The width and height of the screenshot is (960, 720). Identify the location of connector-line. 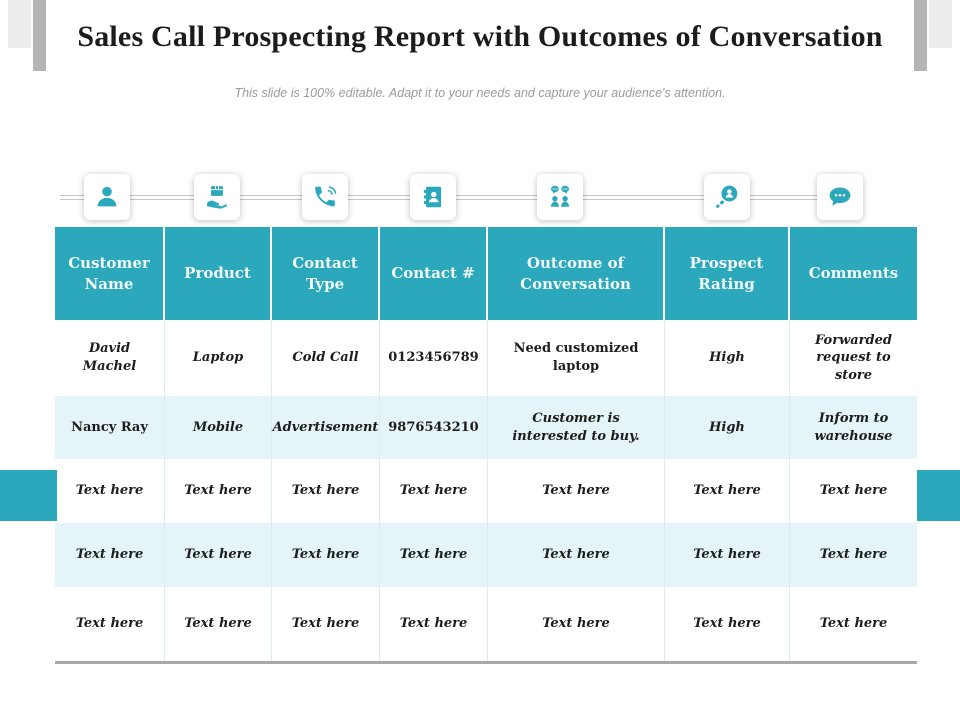
(460, 197).